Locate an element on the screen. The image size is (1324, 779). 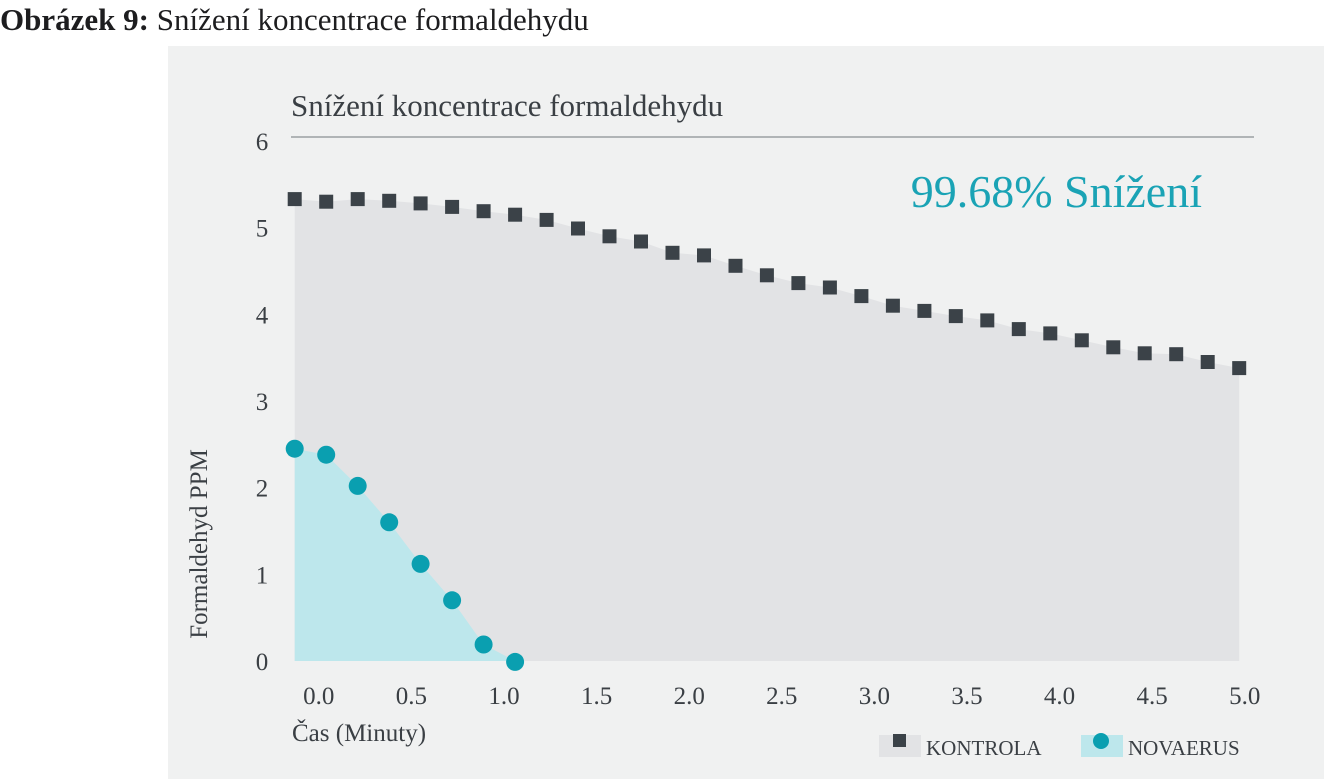
y-tick-label: 5 is located at coordinates (262, 229).